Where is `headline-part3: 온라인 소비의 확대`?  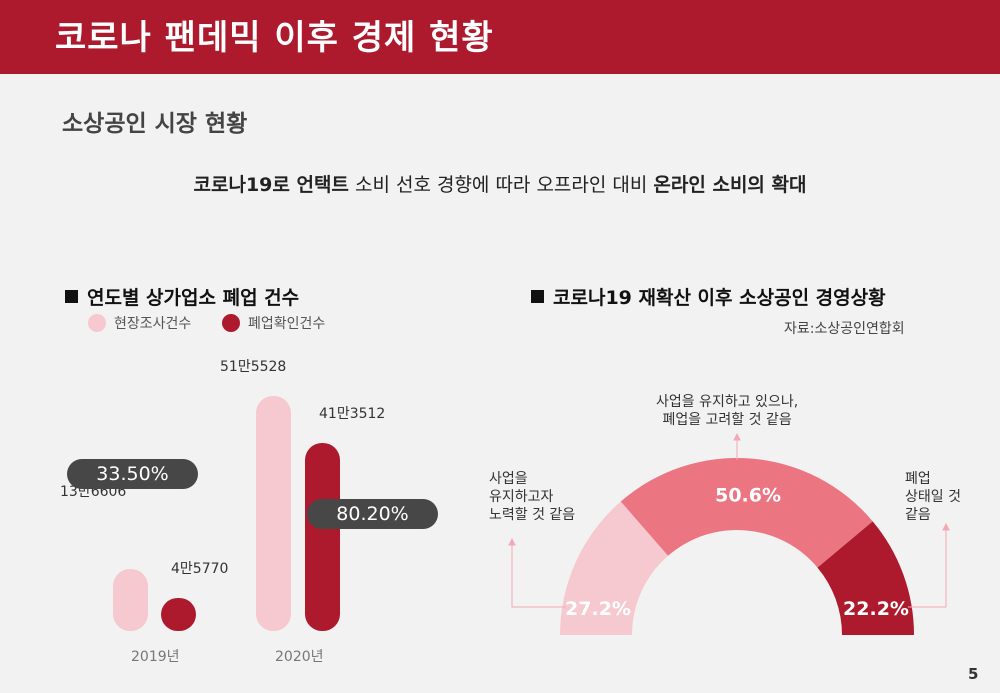 headline-part3: 온라인 소비의 확대 is located at coordinates (730, 185).